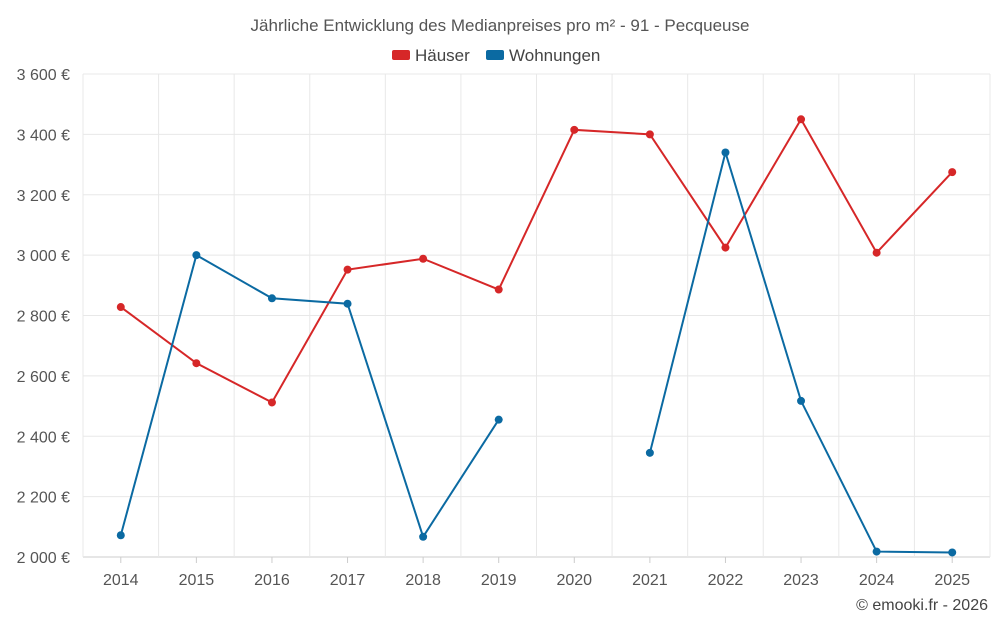  I want to click on x-tick-label: 2021, so click(650, 580).